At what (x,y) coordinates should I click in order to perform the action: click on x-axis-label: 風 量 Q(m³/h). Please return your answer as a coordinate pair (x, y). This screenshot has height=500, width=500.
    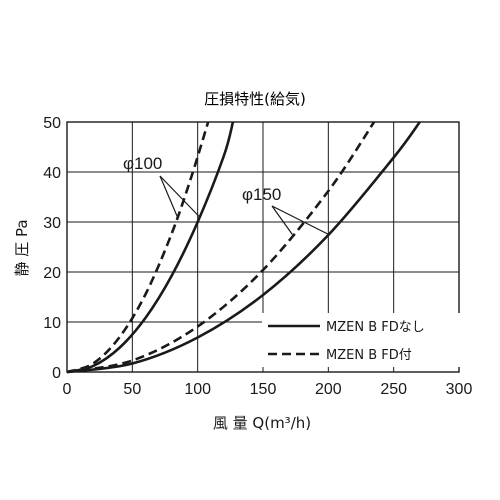
    Looking at the image, I should click on (262, 423).